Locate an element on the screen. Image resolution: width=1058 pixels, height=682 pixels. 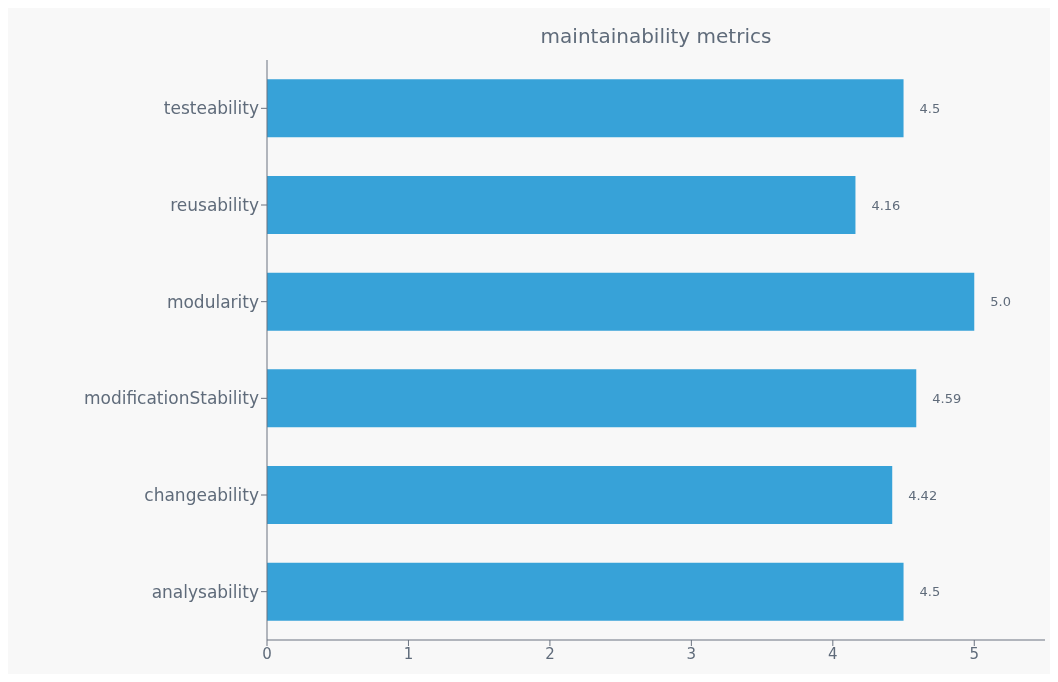
y-tick-label: reusability is located at coordinates (214, 205).